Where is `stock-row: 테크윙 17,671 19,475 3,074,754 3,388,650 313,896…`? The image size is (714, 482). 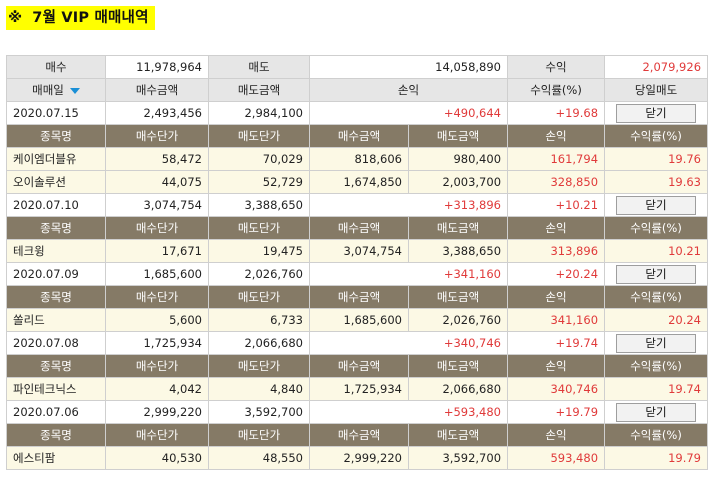 stock-row: 테크윙 17,671 19,475 3,074,754 3,388,650 313,896… is located at coordinates (357, 251).